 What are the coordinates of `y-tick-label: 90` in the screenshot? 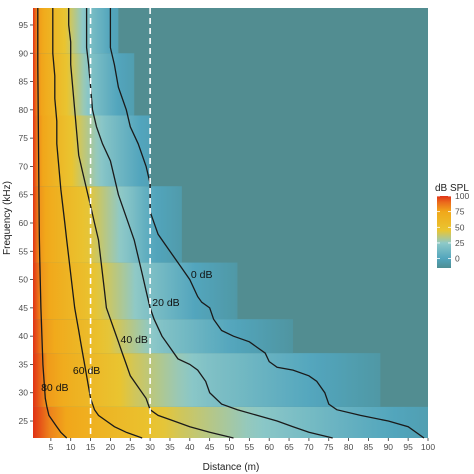 It's located at (24, 53).